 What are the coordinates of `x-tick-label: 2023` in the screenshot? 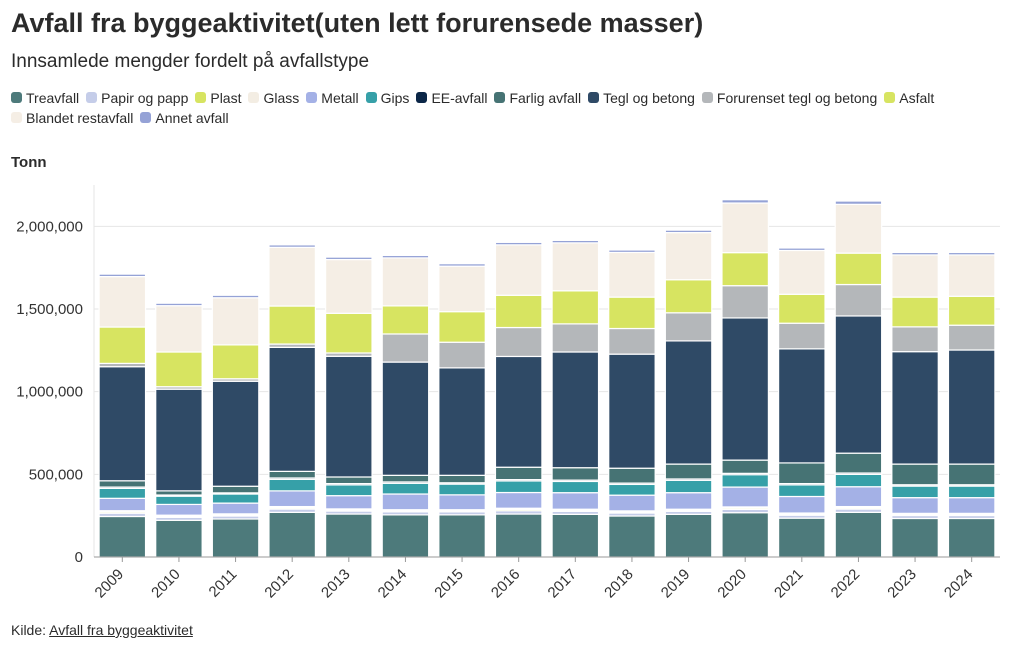 It's located at (902, 584).